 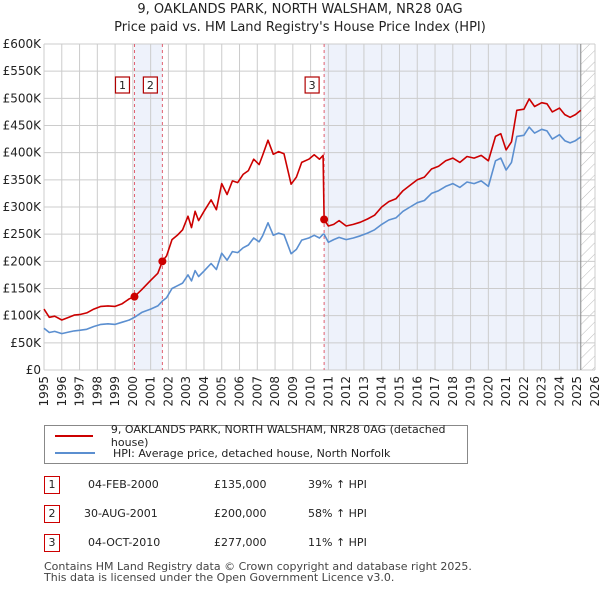 What do you see at coordinates (121, 513) in the screenshot?
I see `transaction-date: 30-AUG-2001` at bounding box center [121, 513].